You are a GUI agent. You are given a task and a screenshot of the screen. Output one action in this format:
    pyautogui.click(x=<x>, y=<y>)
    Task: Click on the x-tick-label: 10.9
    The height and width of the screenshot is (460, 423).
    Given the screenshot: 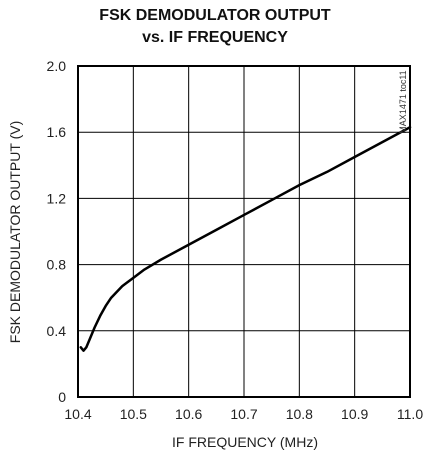 What is the action you would take?
    pyautogui.click(x=354, y=414)
    